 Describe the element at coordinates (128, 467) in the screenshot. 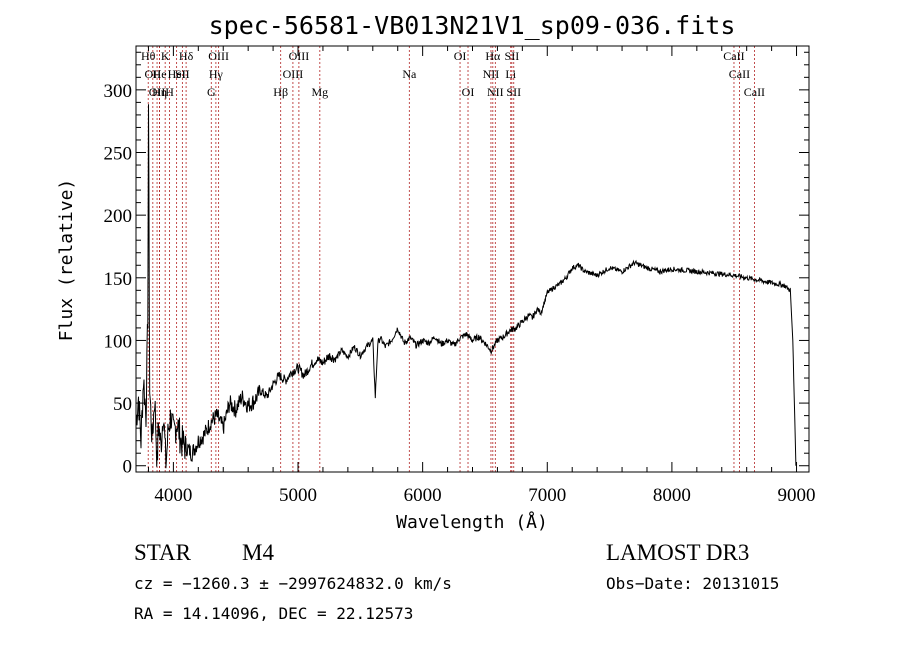

I see `y-tick-label: 0` at that location.